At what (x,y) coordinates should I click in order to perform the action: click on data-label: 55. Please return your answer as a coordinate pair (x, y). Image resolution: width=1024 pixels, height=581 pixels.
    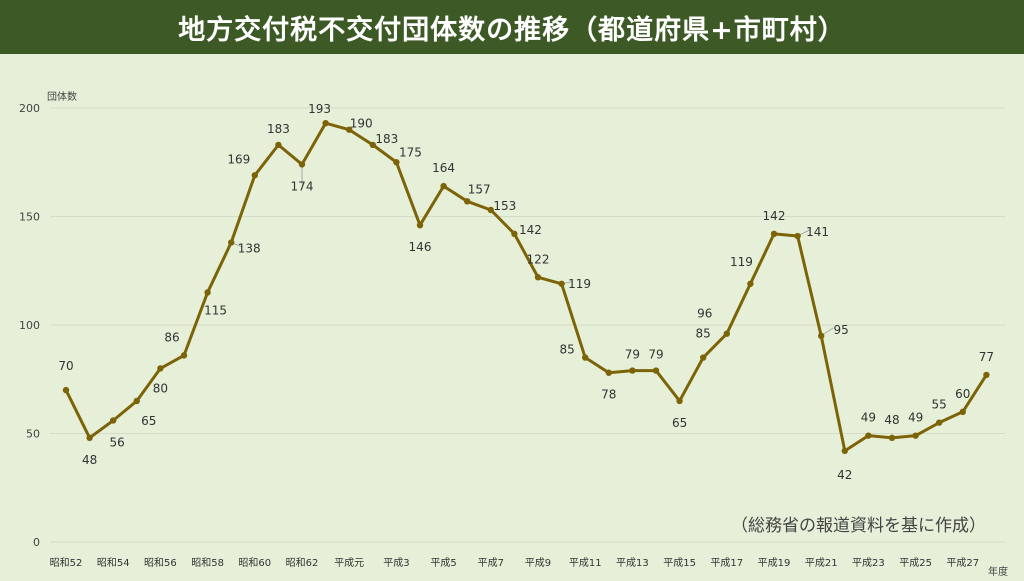
    Looking at the image, I should click on (939, 405).